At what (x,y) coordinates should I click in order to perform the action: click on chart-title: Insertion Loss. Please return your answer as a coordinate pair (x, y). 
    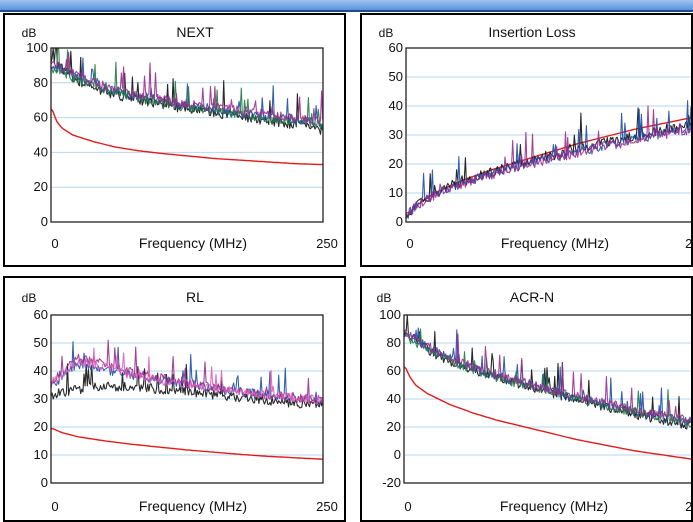
    Looking at the image, I should click on (531, 32).